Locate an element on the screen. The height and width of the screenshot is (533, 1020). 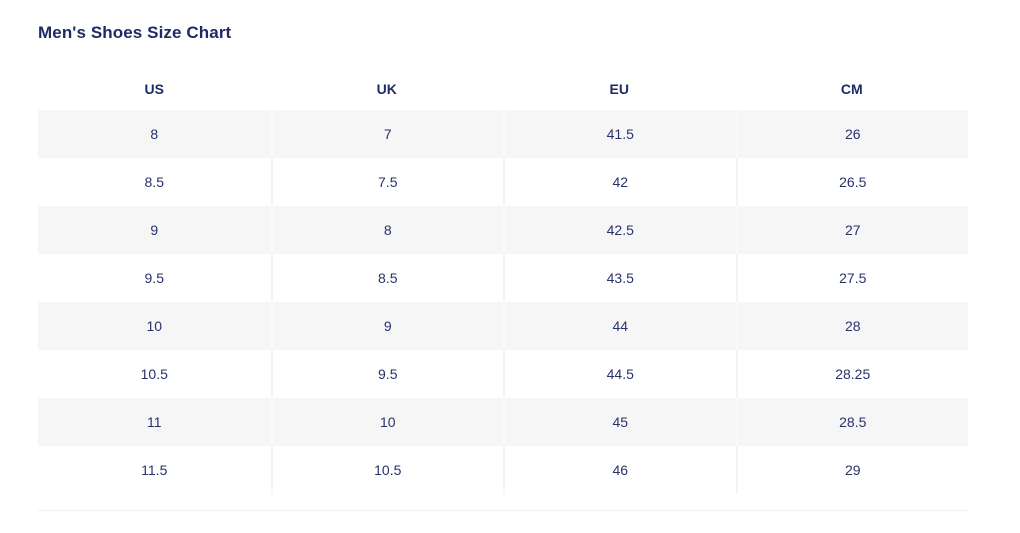
table-cell: 46 is located at coordinates (619, 470).